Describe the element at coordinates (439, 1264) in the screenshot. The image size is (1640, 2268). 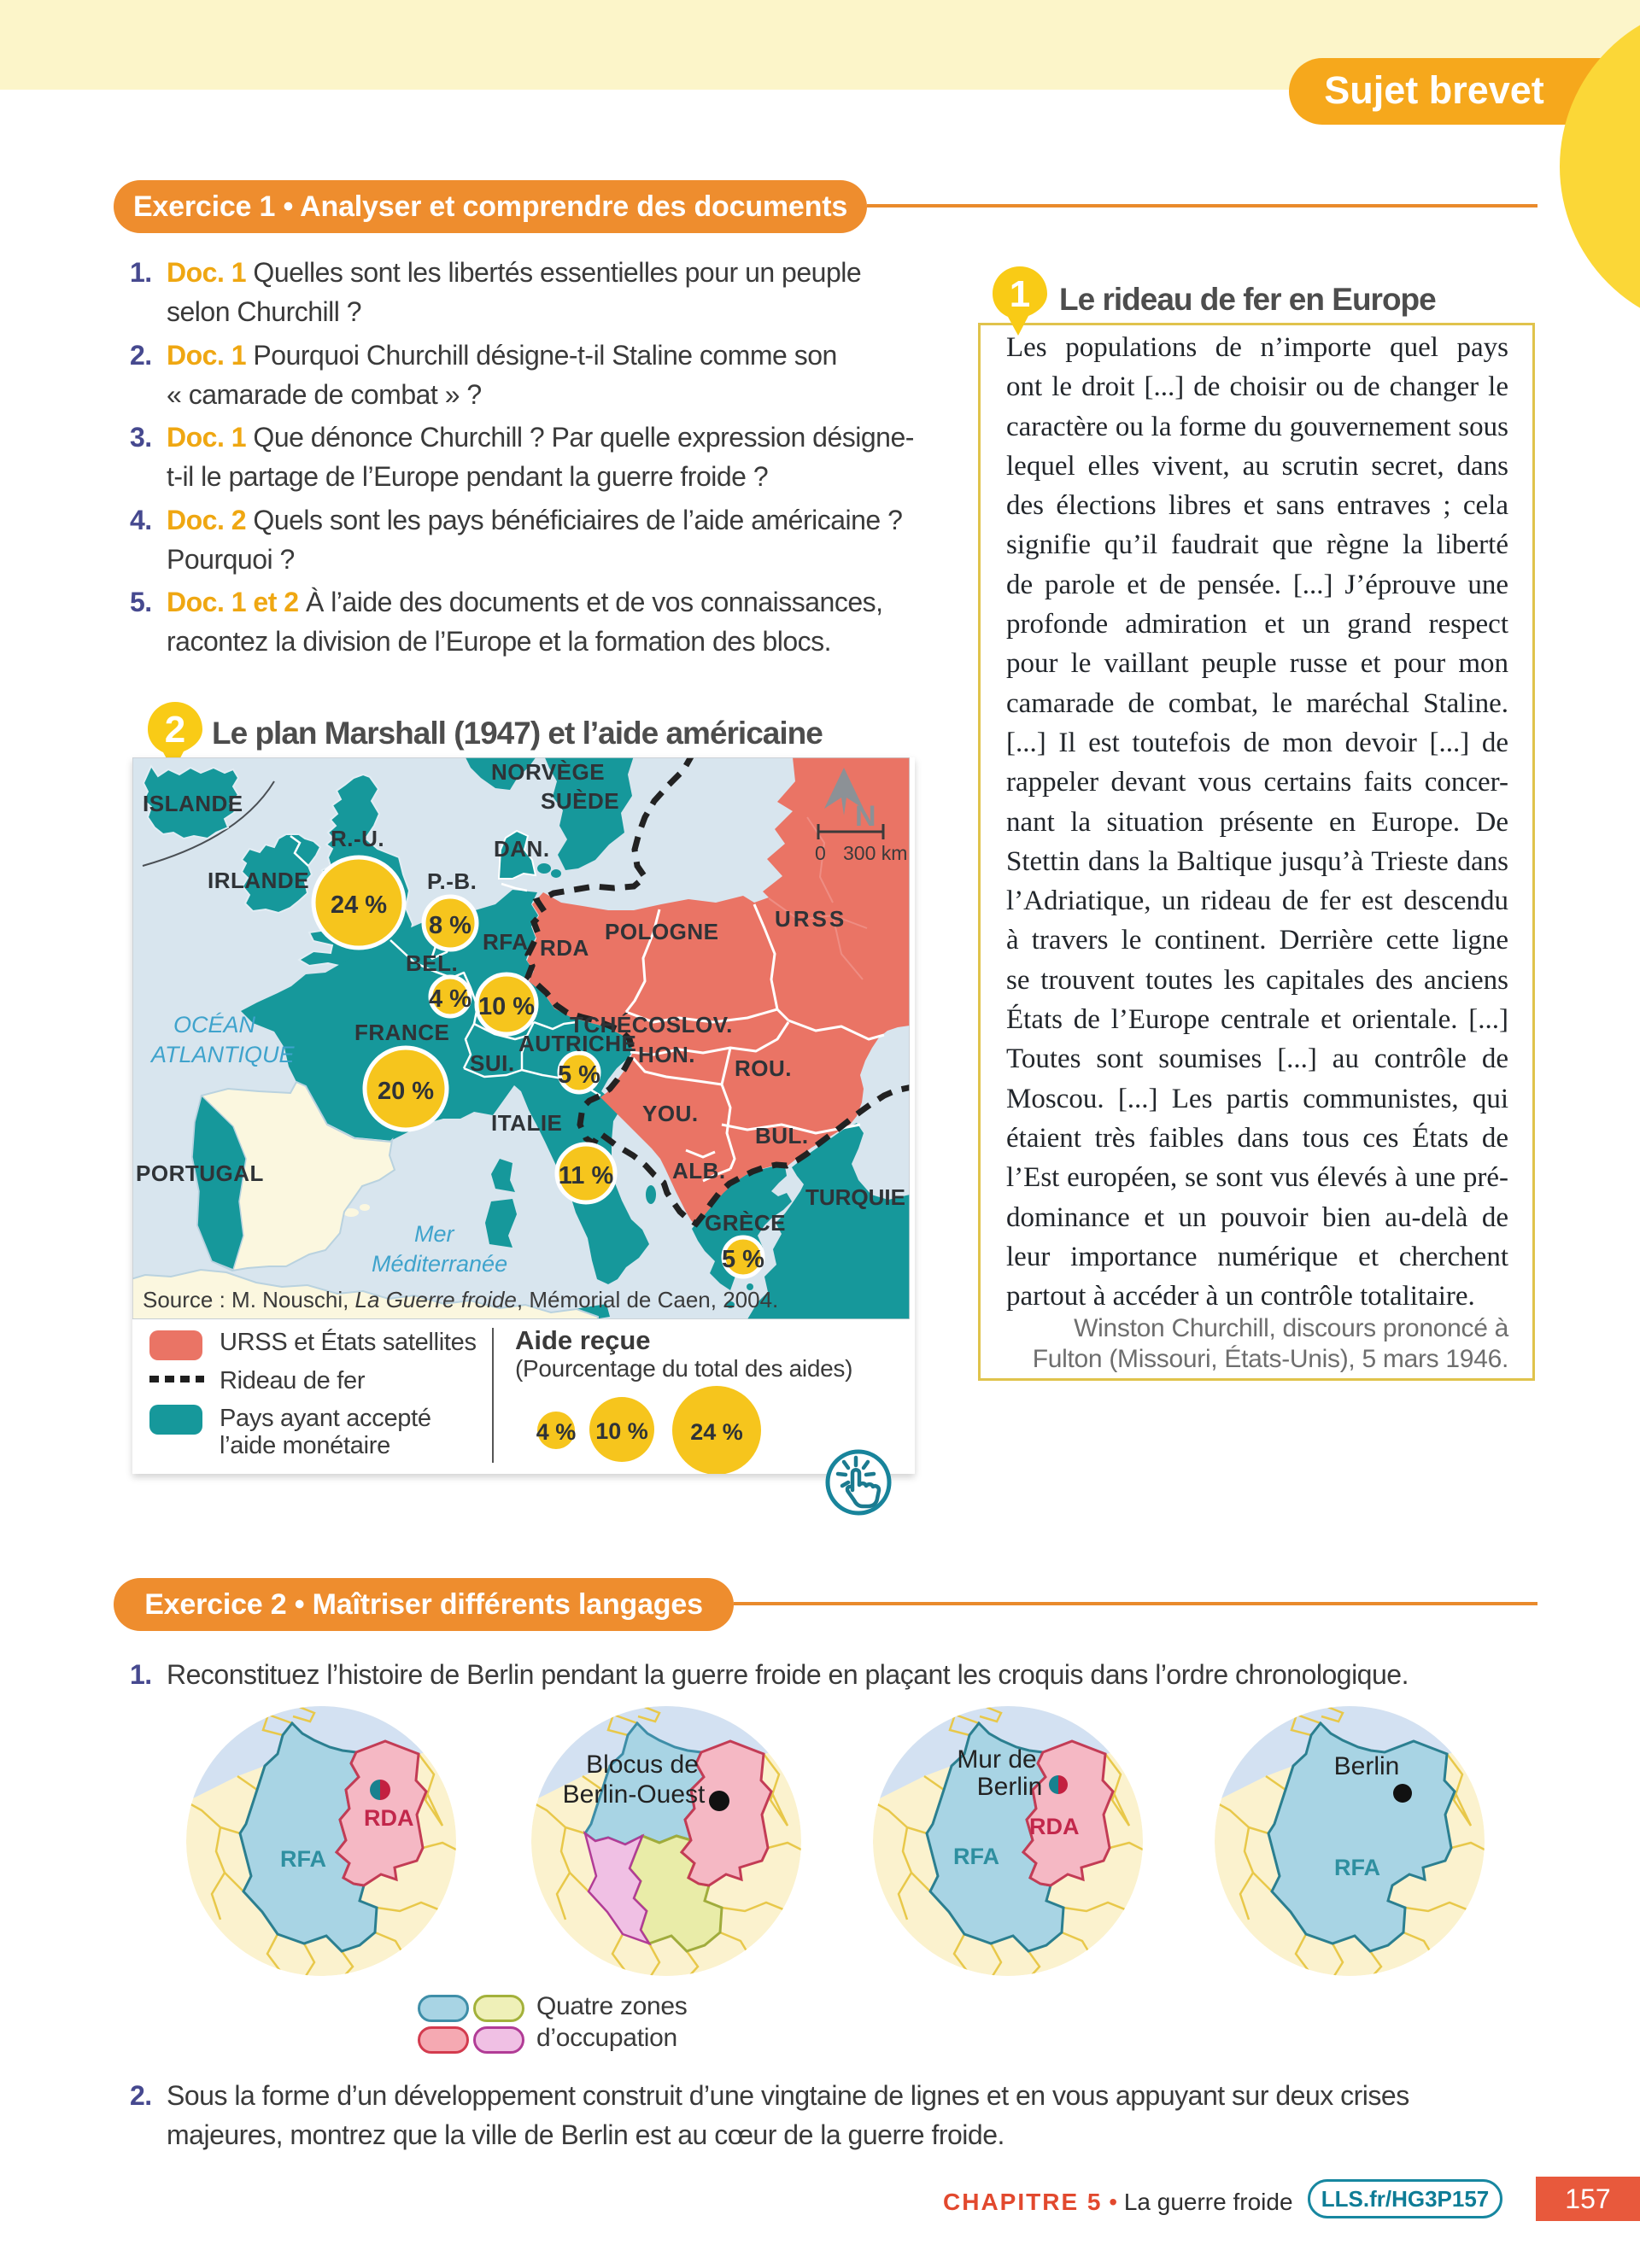
I see `svg-text: Méditerranée` at that location.